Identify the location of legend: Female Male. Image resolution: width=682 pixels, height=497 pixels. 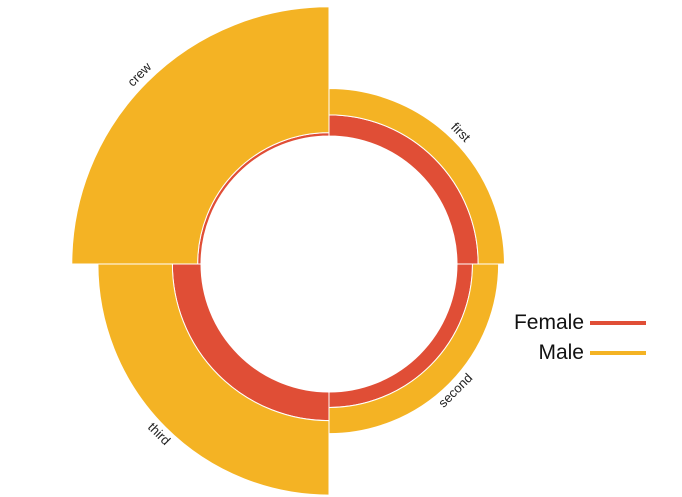
(575, 338).